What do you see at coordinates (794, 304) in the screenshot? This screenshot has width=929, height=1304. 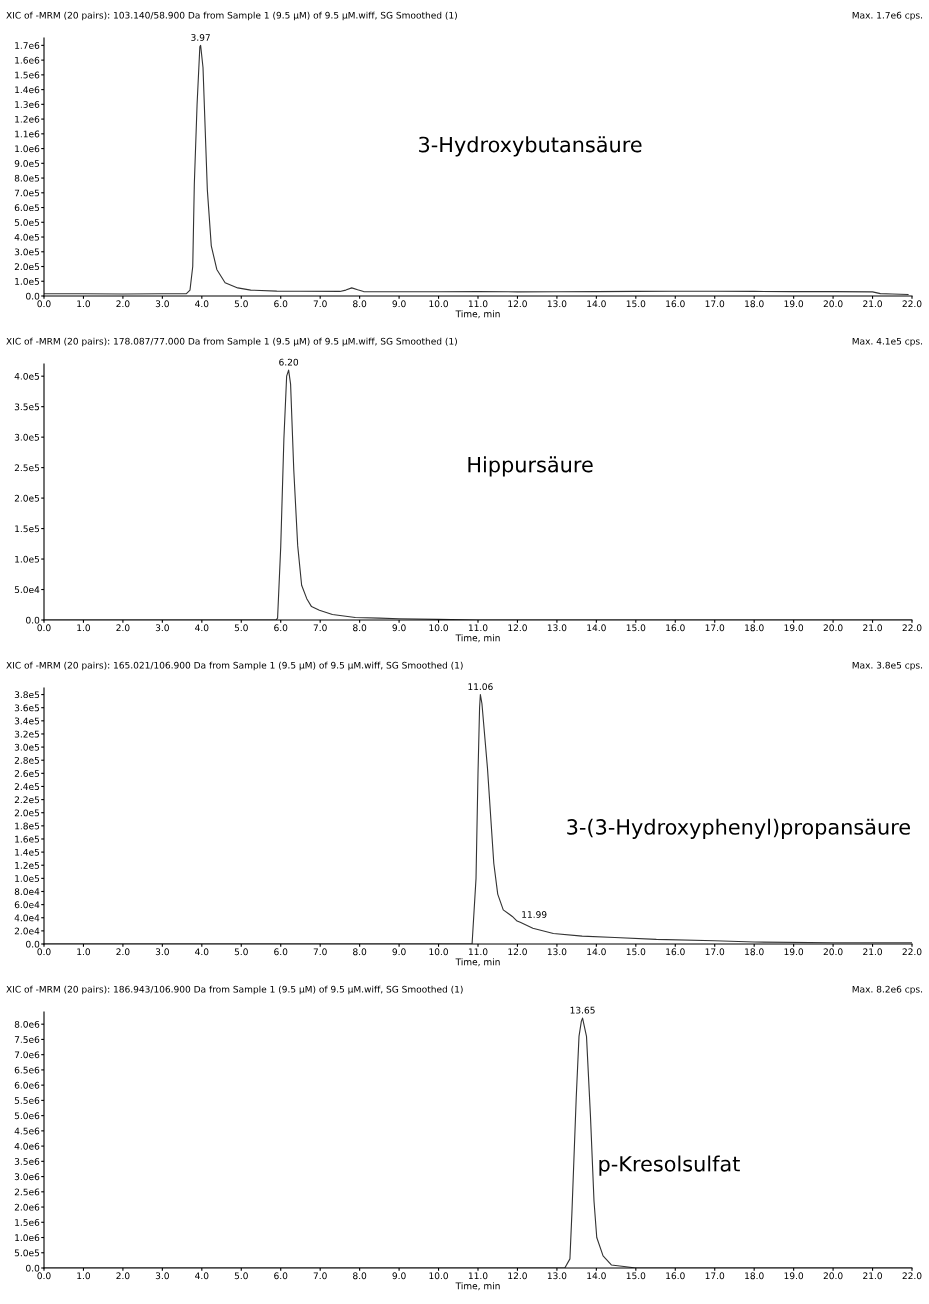 I see `x-tick-label: 19.0` at bounding box center [794, 304].